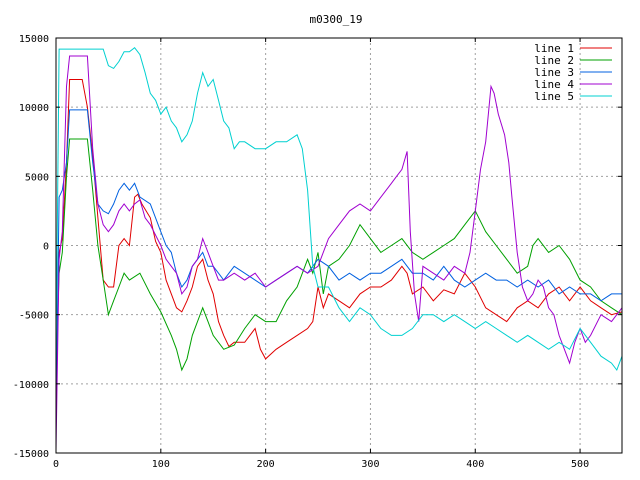  Describe the element at coordinates (37, 177) in the screenshot. I see `y-tick-label: 5000` at that location.